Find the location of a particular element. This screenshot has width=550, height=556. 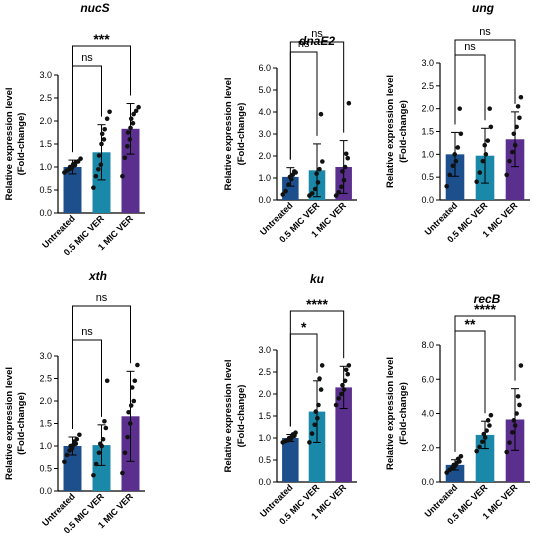

y-tick-label: 0.0 is located at coordinates (264, 200).